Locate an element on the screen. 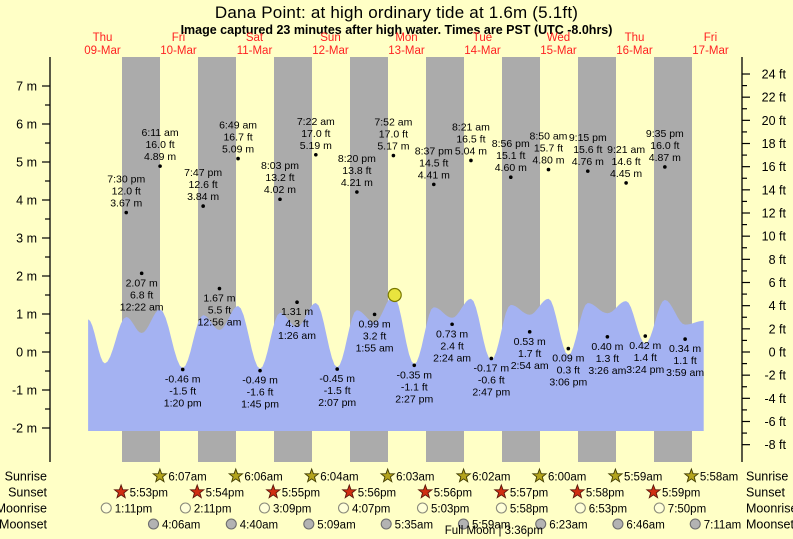 The image size is (793, 539). tide-event-high-label: 8:37 pm is located at coordinates (434, 151).